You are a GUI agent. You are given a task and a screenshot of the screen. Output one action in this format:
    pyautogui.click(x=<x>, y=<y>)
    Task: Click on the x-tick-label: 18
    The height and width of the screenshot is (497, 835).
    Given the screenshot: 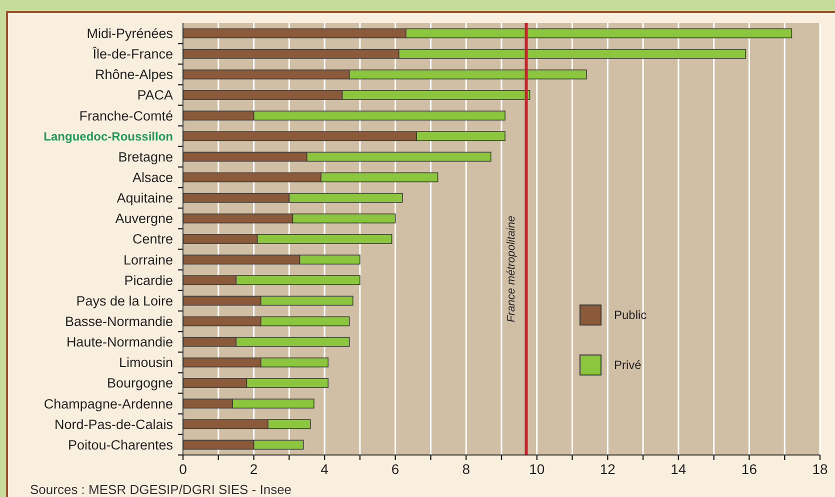 What is the action you would take?
    pyautogui.click(x=820, y=469)
    